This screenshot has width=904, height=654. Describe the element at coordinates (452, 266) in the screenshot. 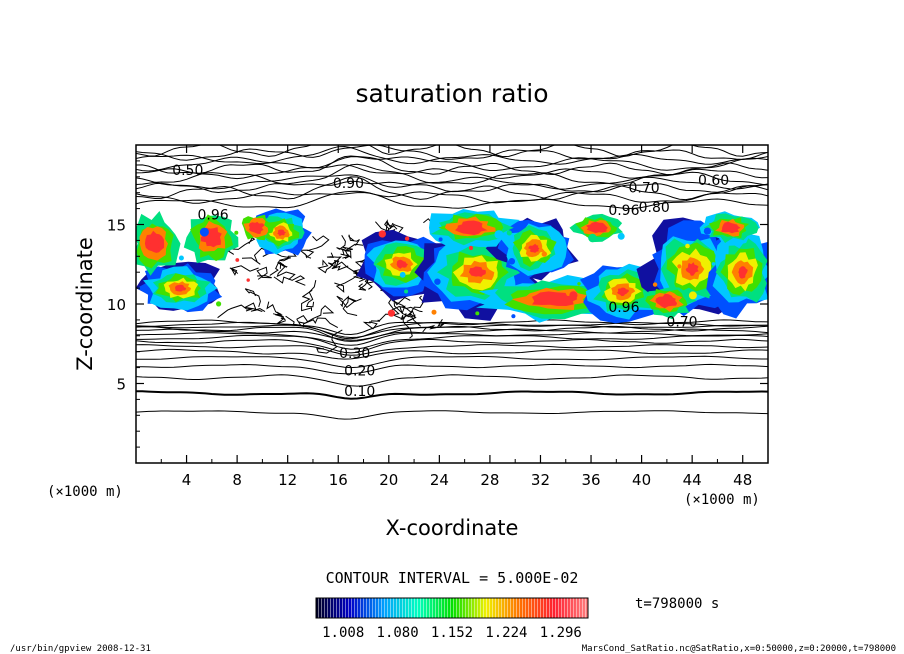

I see `saturation-shading` at that location.